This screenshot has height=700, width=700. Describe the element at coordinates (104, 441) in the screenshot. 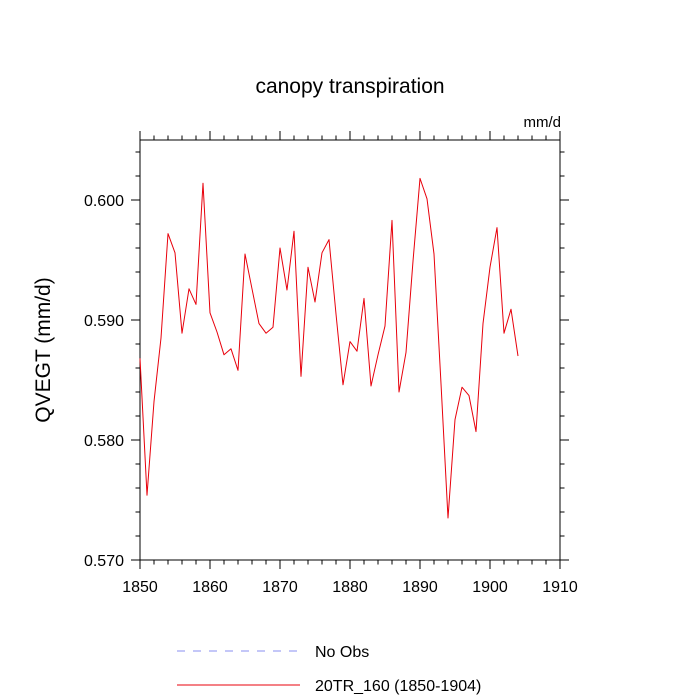

I see `y-tick-label: 0.580` at that location.